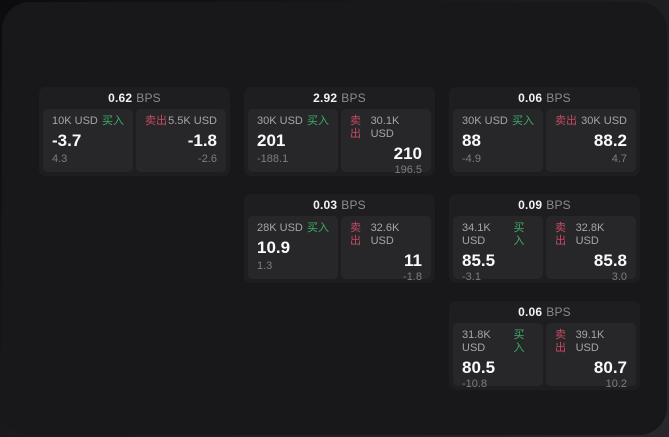 This screenshot has width=669, height=437. I want to click on sell-price: 210, so click(407, 153).